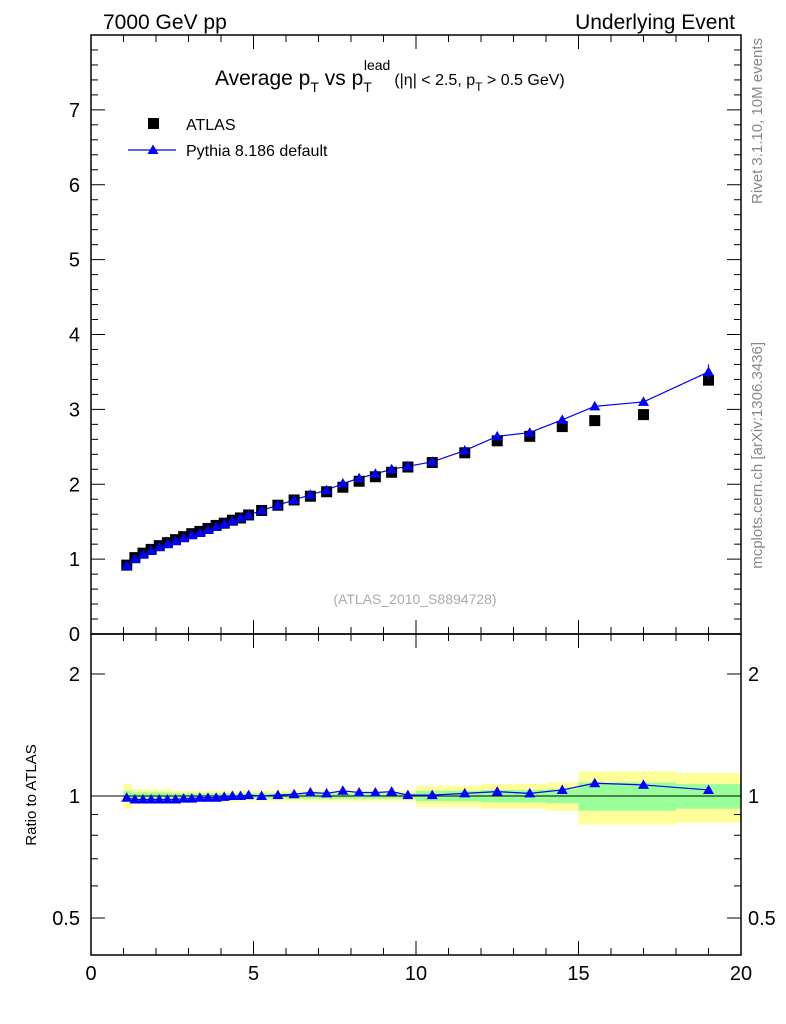  What do you see at coordinates (74, 560) in the screenshot?
I see `main-ytick-label: 1` at bounding box center [74, 560].